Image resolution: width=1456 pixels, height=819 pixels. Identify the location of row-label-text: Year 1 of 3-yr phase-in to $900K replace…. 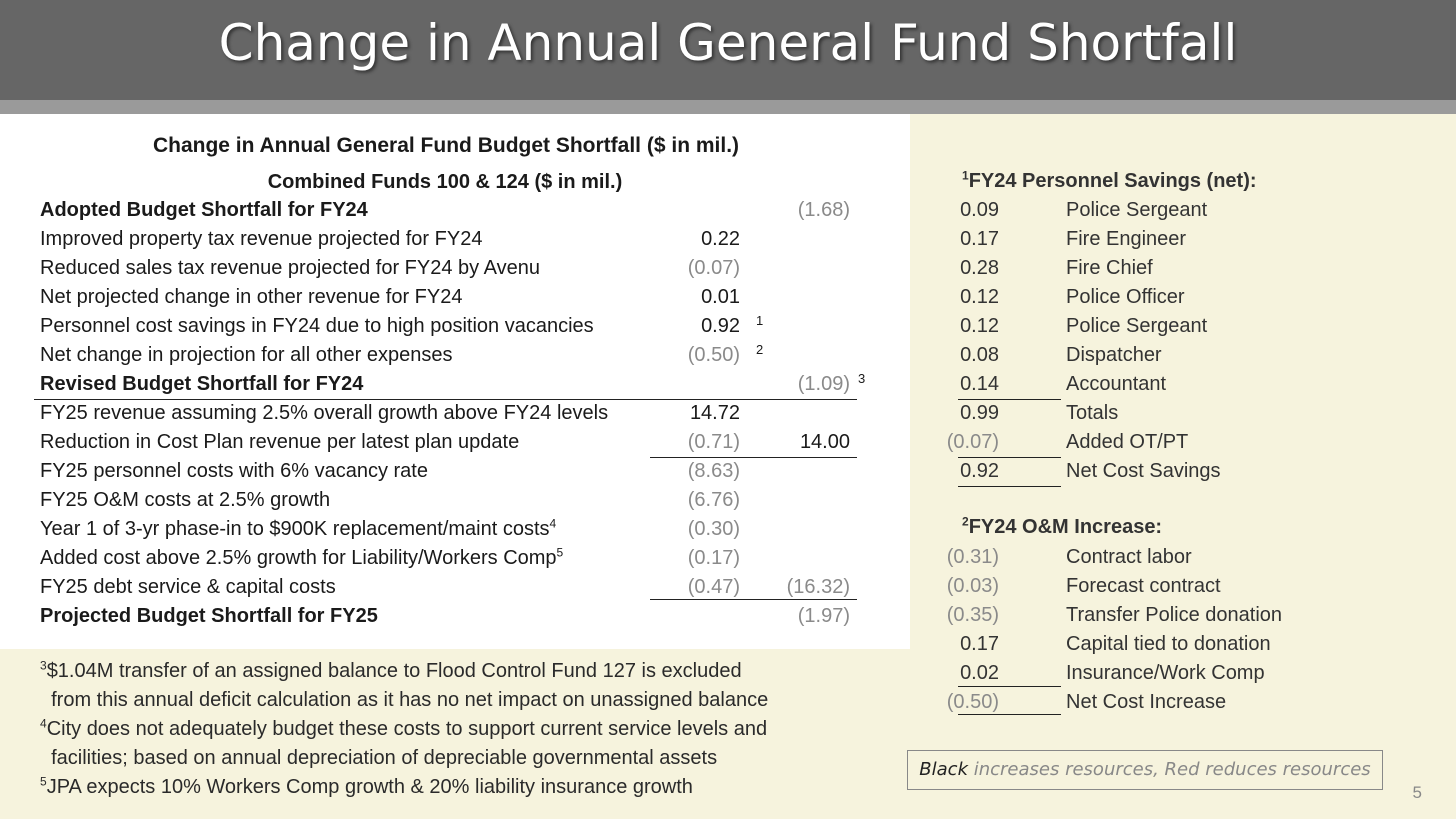
(295, 529).